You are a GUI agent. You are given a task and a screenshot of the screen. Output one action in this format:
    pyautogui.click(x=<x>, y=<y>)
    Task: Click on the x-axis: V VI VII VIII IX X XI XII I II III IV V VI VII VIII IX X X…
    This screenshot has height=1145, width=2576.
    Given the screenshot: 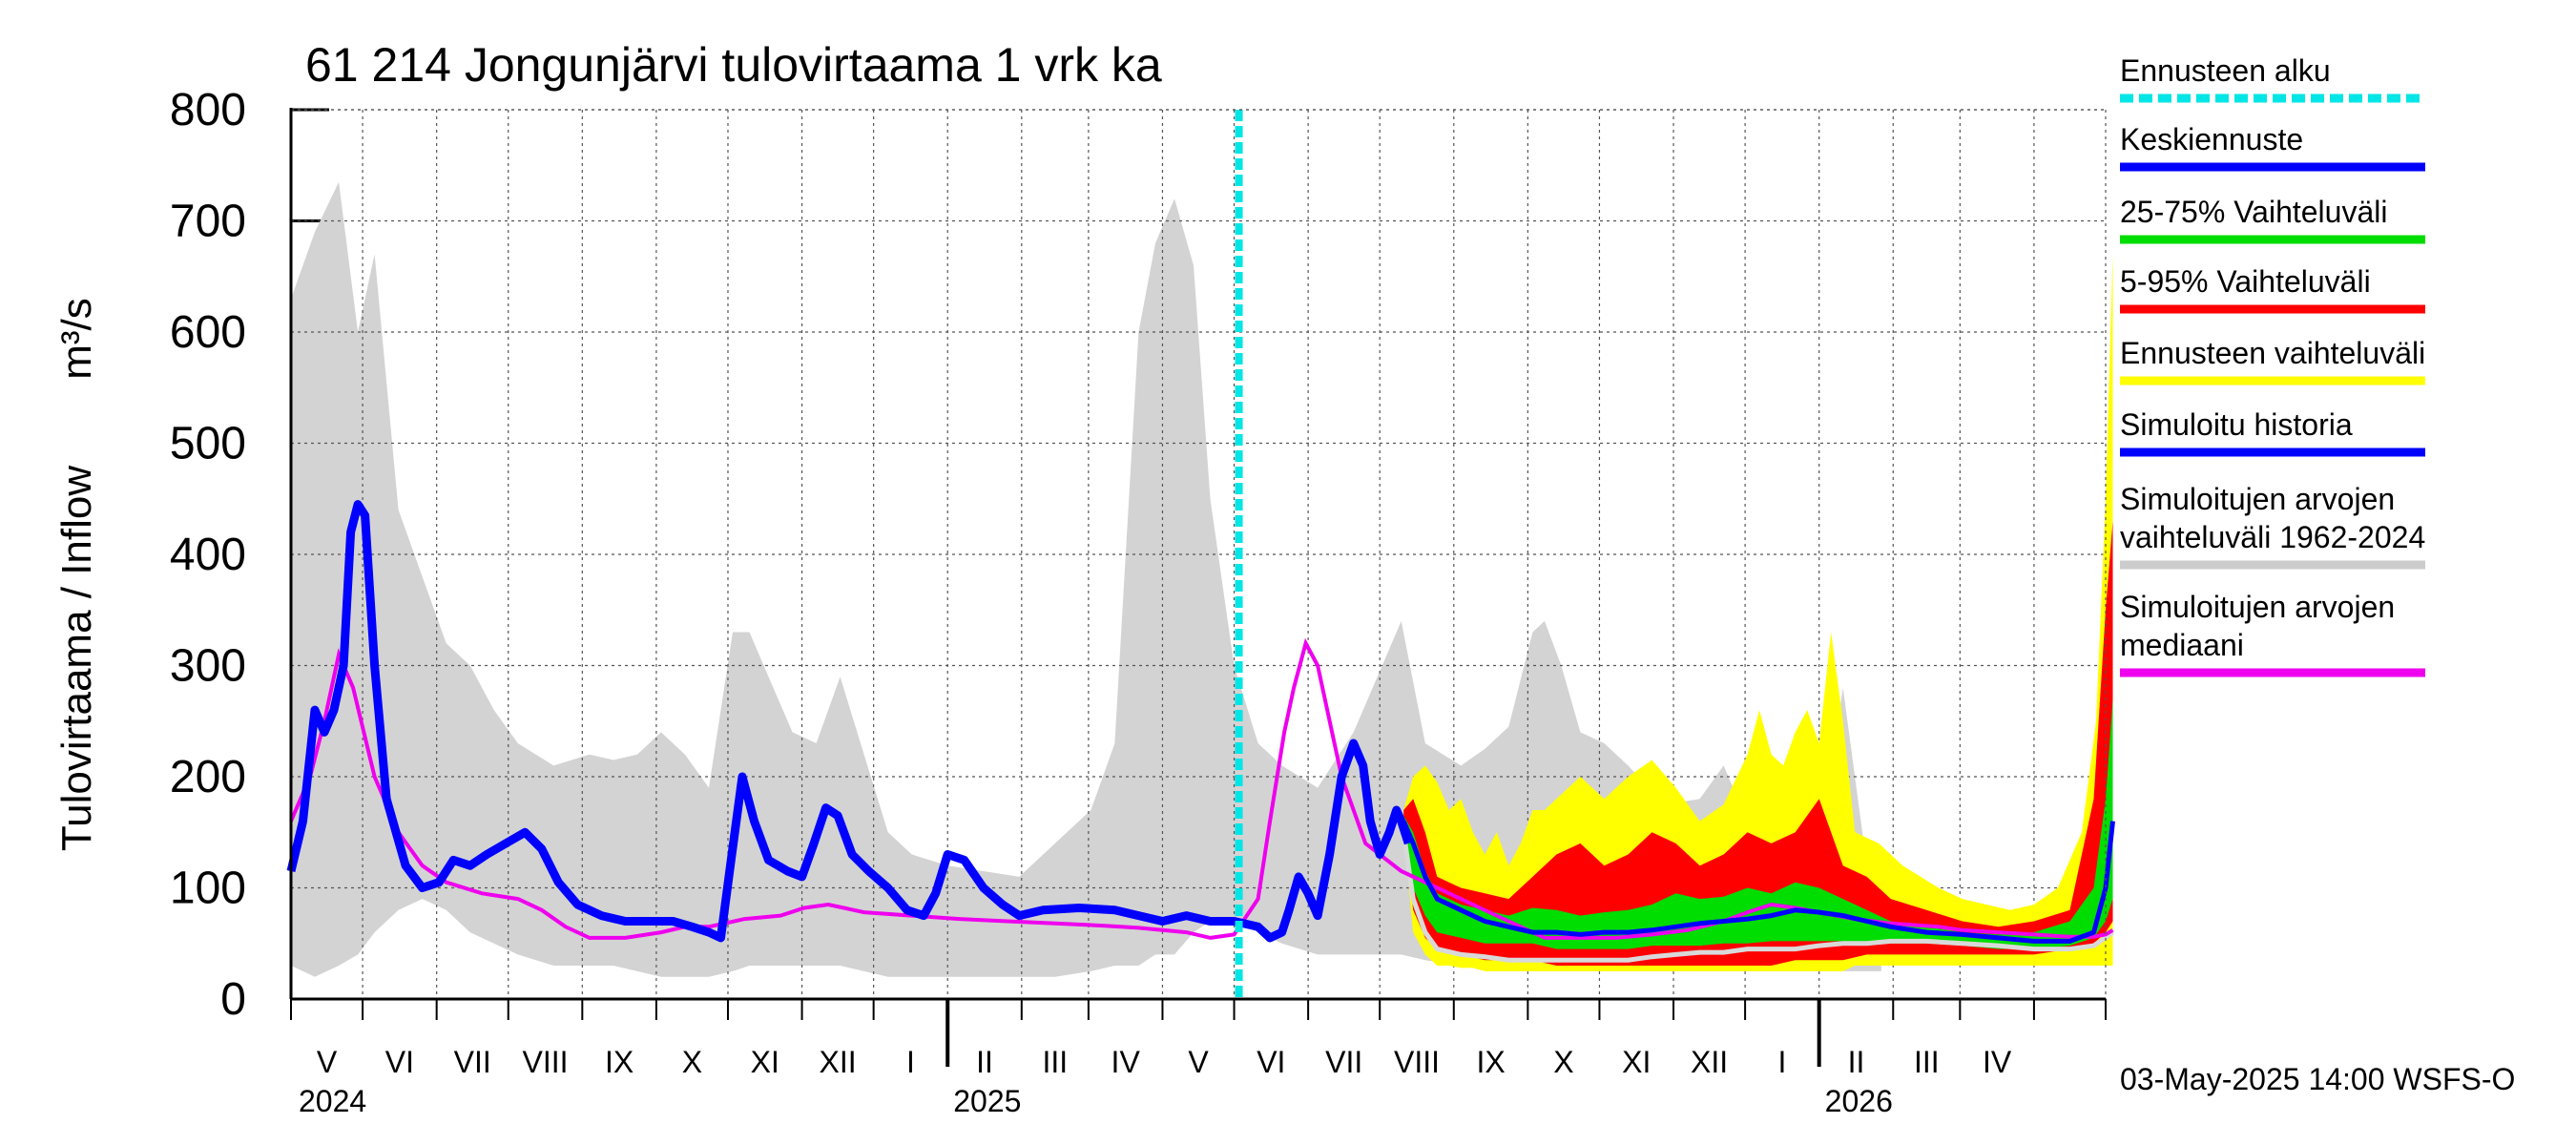 What is the action you would take?
    pyautogui.click(x=1198, y=1058)
    